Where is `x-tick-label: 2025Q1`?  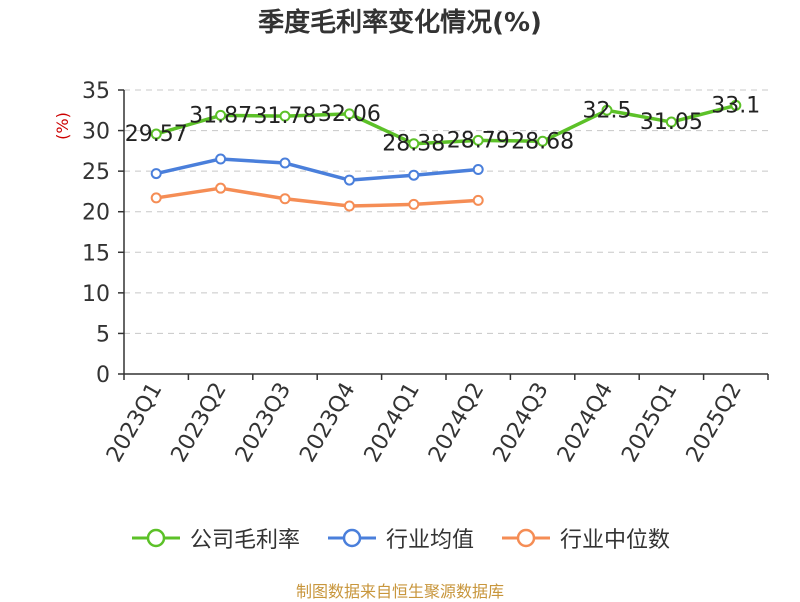 x-tick-label: 2025Q1 is located at coordinates (649, 423).